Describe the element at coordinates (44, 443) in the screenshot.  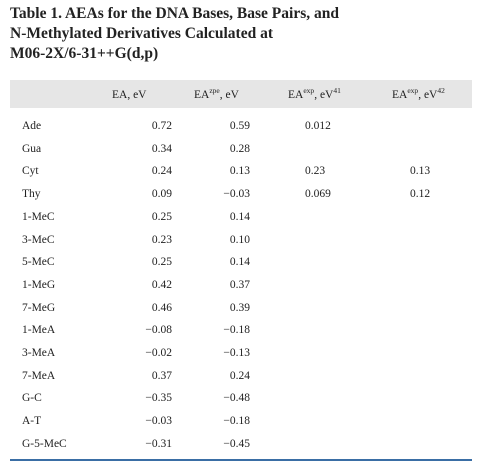
I see `row-label: G-5-MeC` at that location.